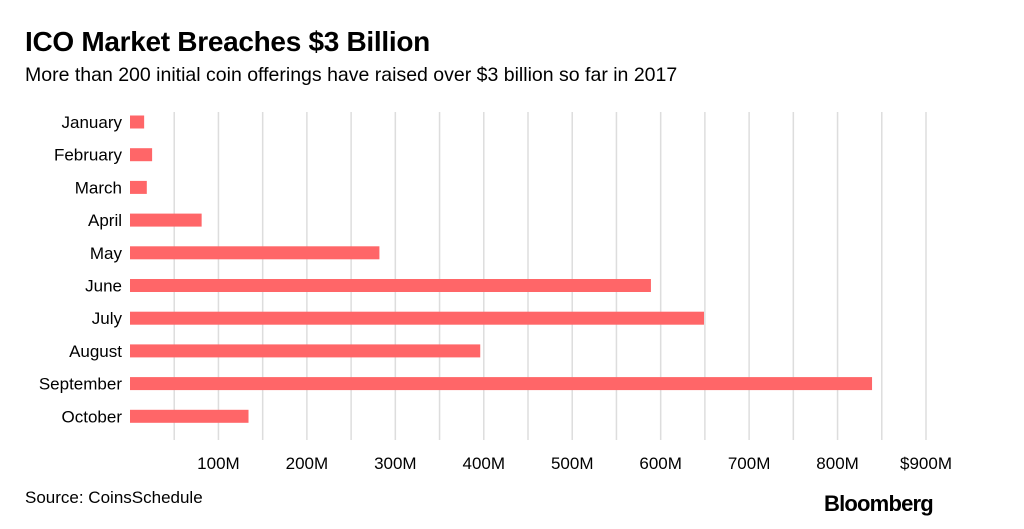 The width and height of the screenshot is (1024, 529). Describe the element at coordinates (114, 497) in the screenshot. I see `source-note: Source: CoinsSchedule` at that location.